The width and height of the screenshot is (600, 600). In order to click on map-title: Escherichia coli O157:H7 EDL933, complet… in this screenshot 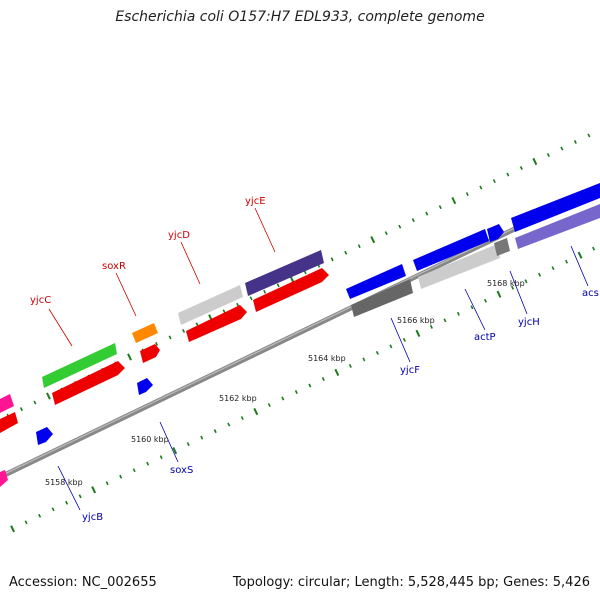, I will do `click(300, 17)`.